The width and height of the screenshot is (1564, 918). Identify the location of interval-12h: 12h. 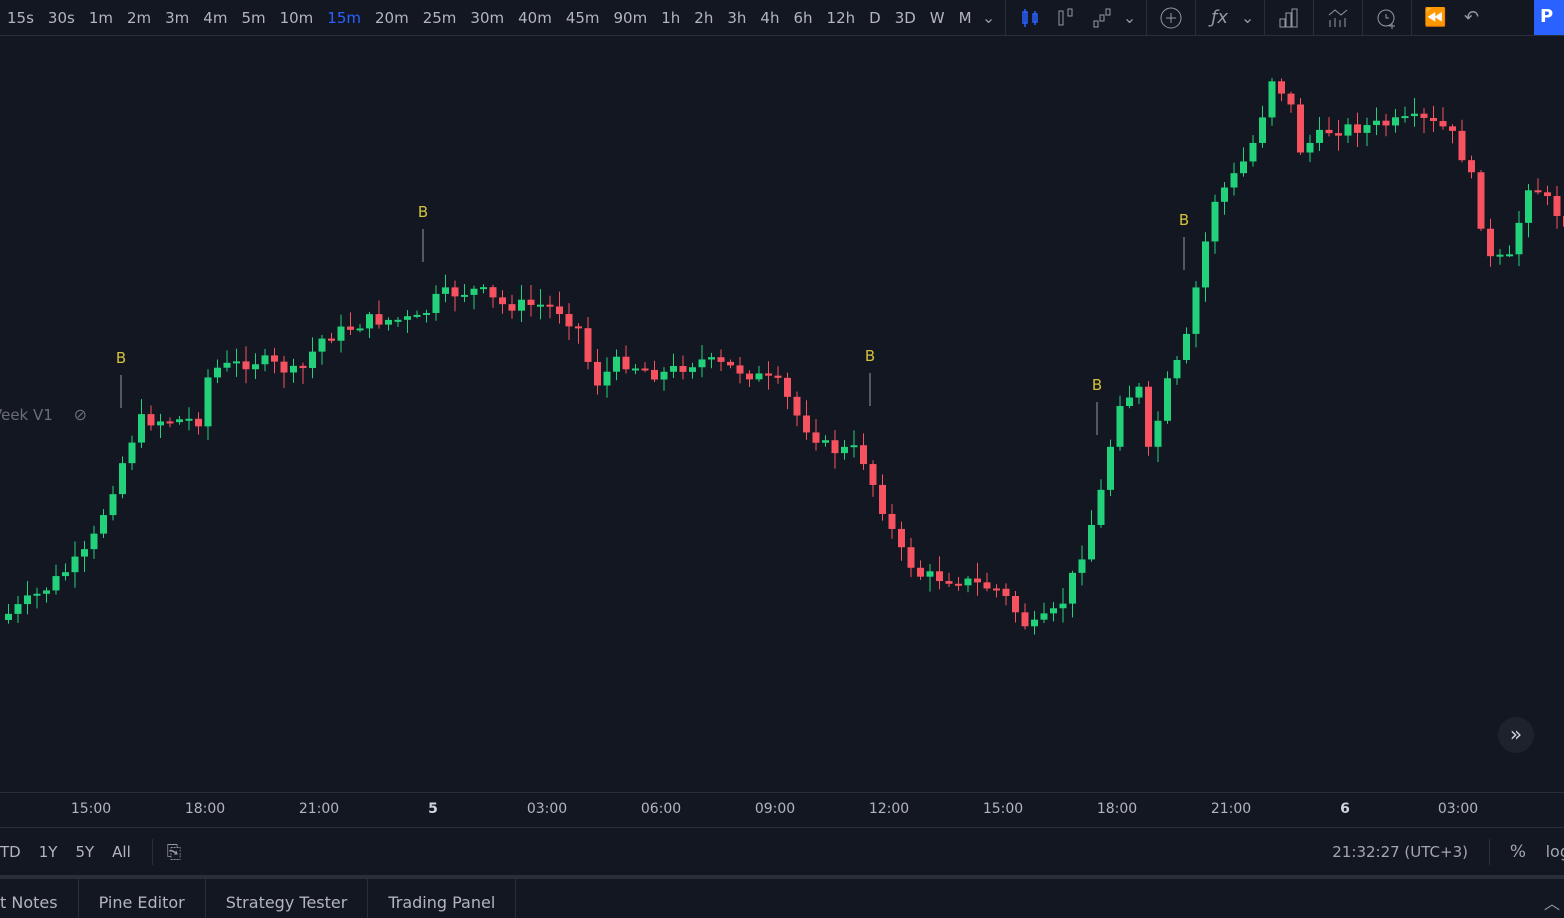
(841, 17).